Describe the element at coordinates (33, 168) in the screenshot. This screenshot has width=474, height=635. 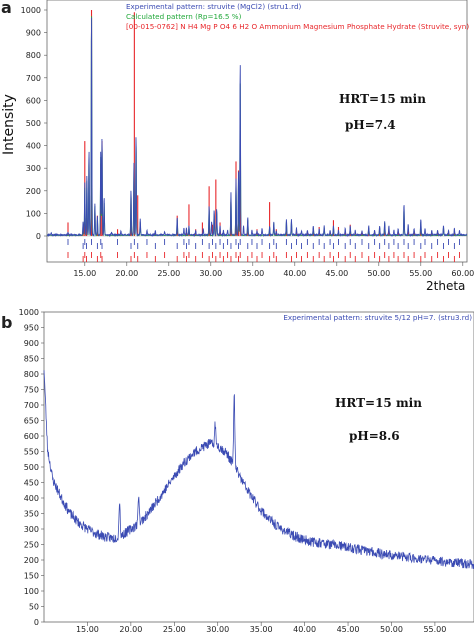
I see `panel-a-y-tick-label: 300` at that location.